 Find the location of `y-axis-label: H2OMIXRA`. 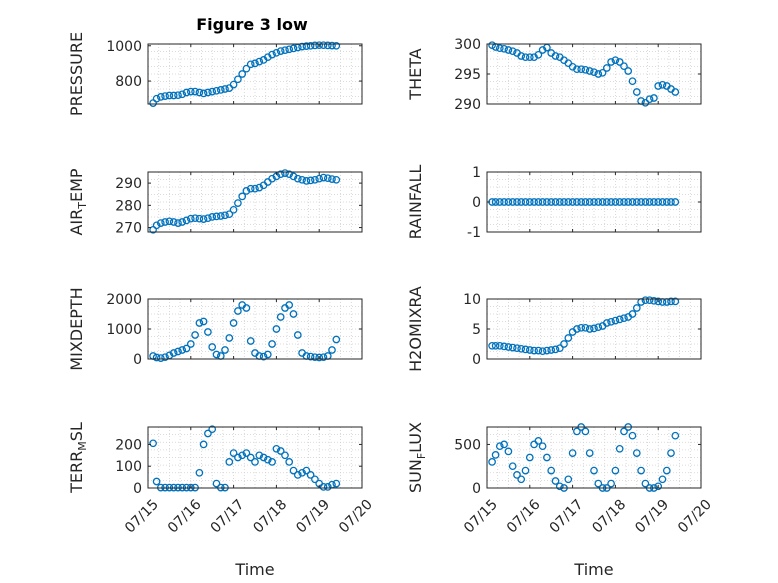

y-axis-label: H2OMIXRA is located at coordinates (415, 329).